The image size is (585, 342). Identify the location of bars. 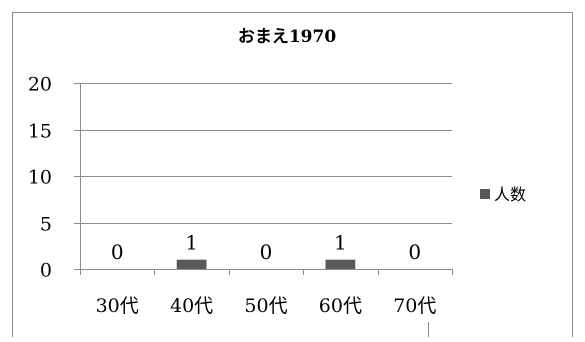
(266, 264).